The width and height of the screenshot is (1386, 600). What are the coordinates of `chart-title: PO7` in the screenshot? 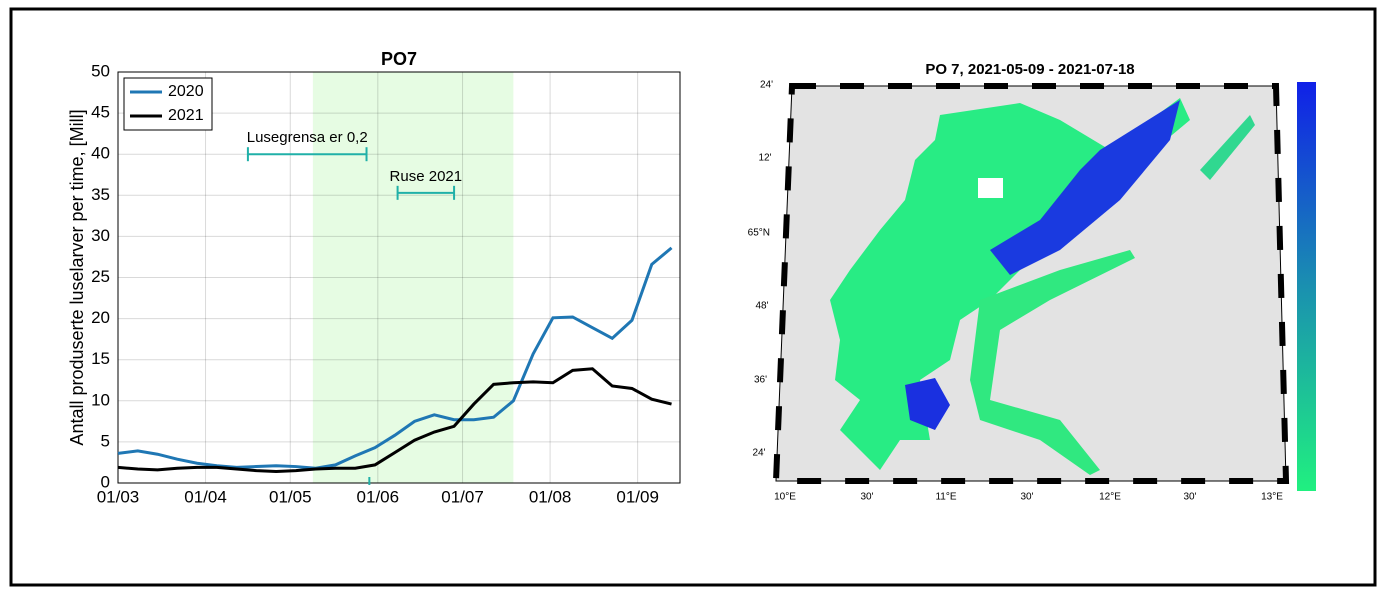 It's located at (399, 59).